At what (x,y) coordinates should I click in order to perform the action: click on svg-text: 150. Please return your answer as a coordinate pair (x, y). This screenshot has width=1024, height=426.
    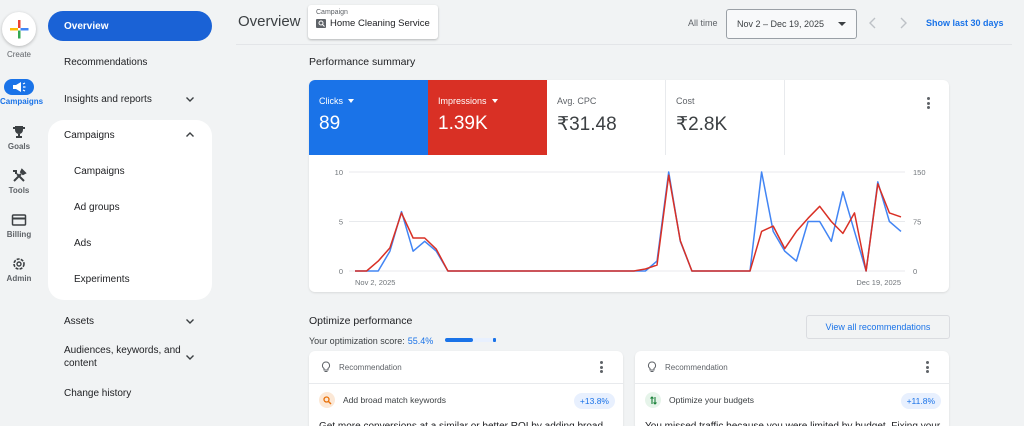
    Looking at the image, I should click on (919, 172).